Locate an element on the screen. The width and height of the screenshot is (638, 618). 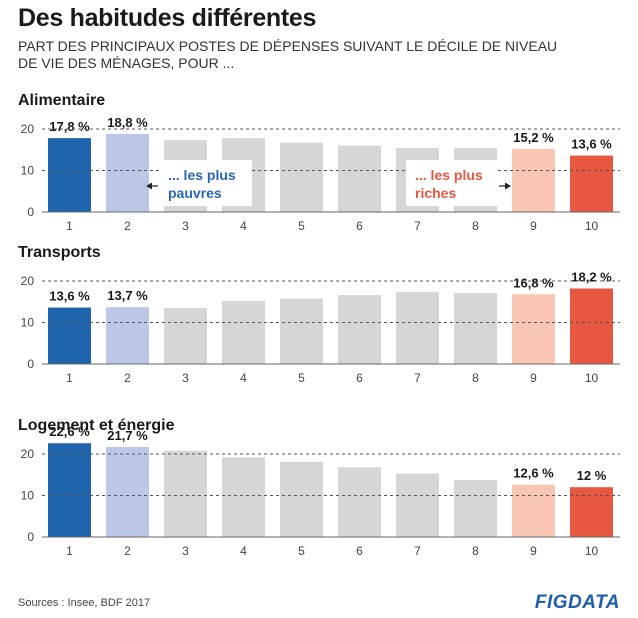
data-label: 18,2 % is located at coordinates (591, 276).